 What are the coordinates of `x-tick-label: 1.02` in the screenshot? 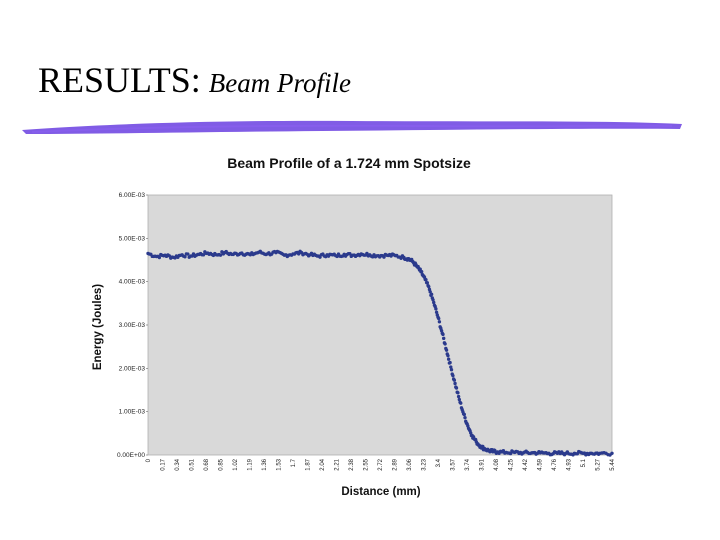 It's located at (236, 464).